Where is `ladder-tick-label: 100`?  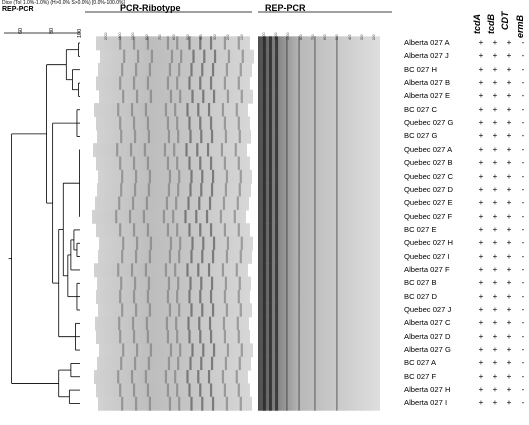 ladder-tick-label: 100 is located at coordinates (242, 37).